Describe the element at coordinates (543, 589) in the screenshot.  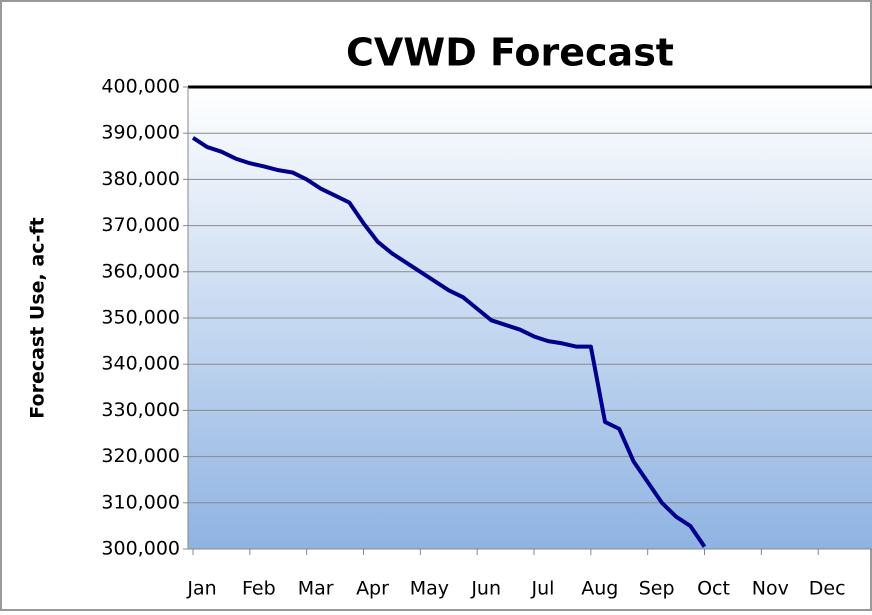
I see `x-tick-label: Jul` at that location.